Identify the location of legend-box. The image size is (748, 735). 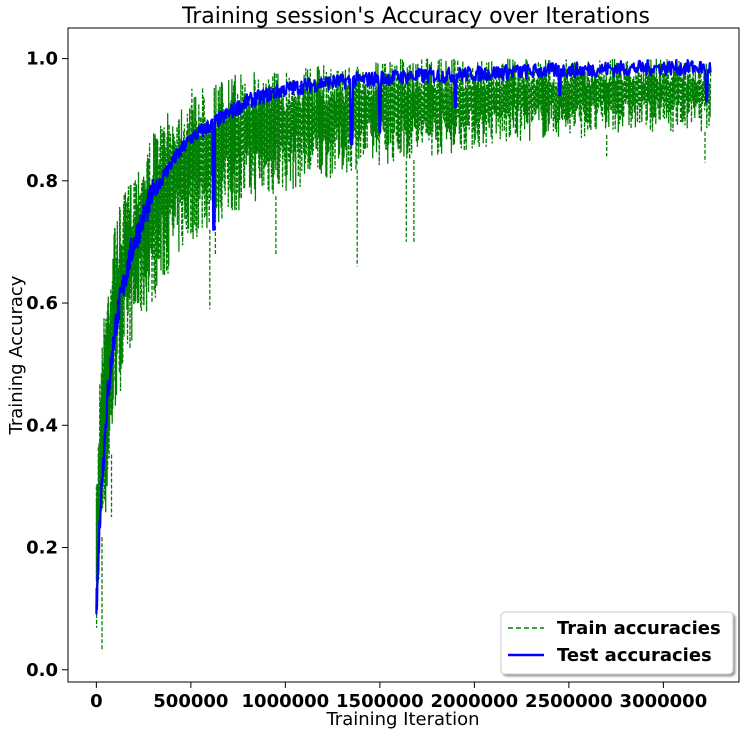
(617, 643).